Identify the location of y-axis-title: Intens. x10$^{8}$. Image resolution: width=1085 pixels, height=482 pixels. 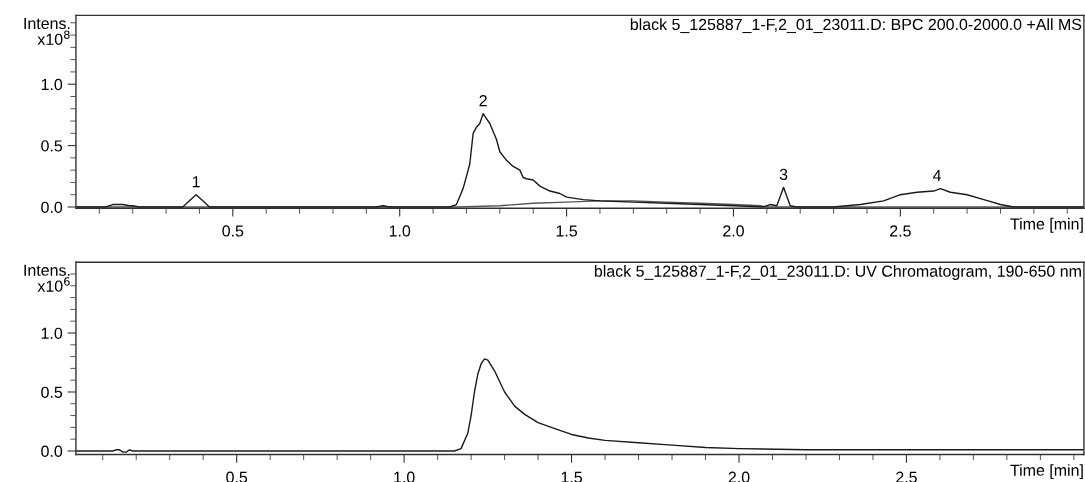
(47, 31).